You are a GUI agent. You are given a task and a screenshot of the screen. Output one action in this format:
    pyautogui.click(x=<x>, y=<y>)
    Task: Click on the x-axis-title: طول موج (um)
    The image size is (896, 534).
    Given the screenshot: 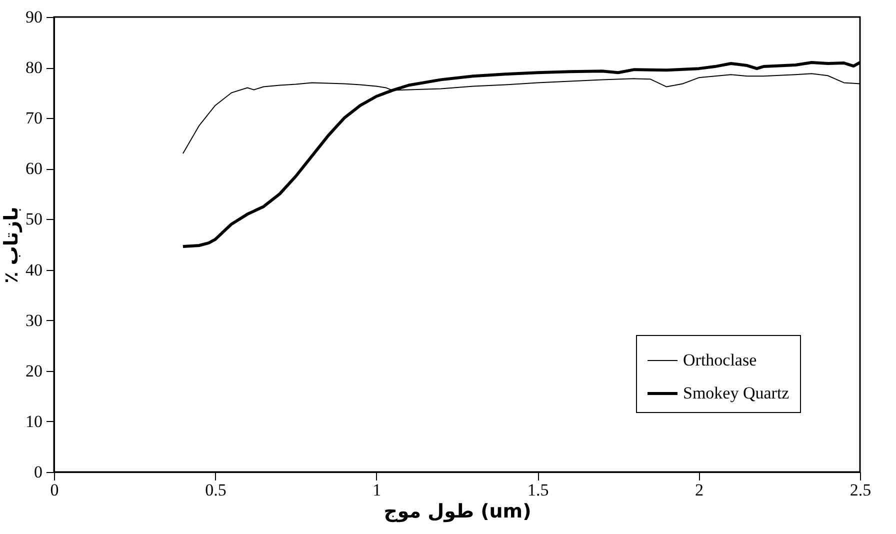 What is the action you would take?
    pyautogui.click(x=458, y=511)
    